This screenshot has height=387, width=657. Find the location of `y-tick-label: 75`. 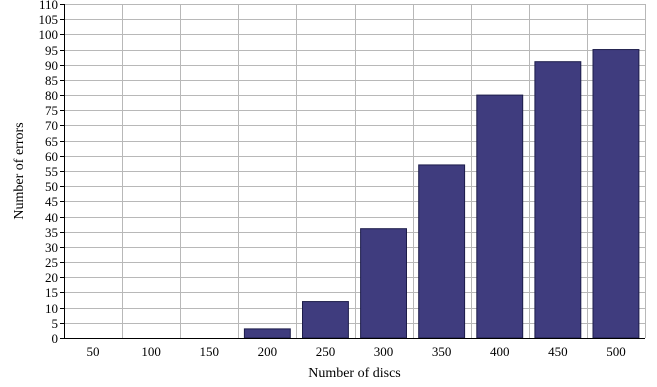

y-tick-label: 75 is located at coordinates (51, 110).